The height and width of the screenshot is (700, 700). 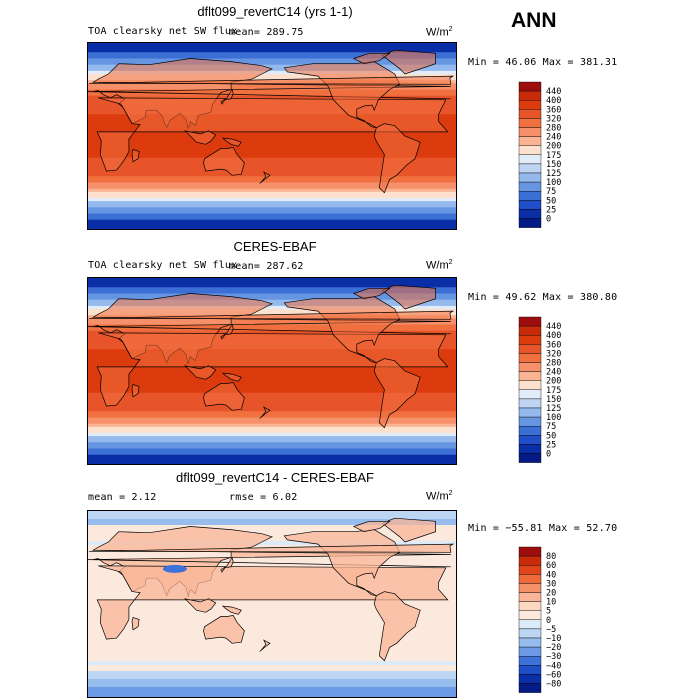 What do you see at coordinates (163, 265) in the screenshot?
I see `panel2-variable: TOA clearsky net SW flux` at bounding box center [163, 265].